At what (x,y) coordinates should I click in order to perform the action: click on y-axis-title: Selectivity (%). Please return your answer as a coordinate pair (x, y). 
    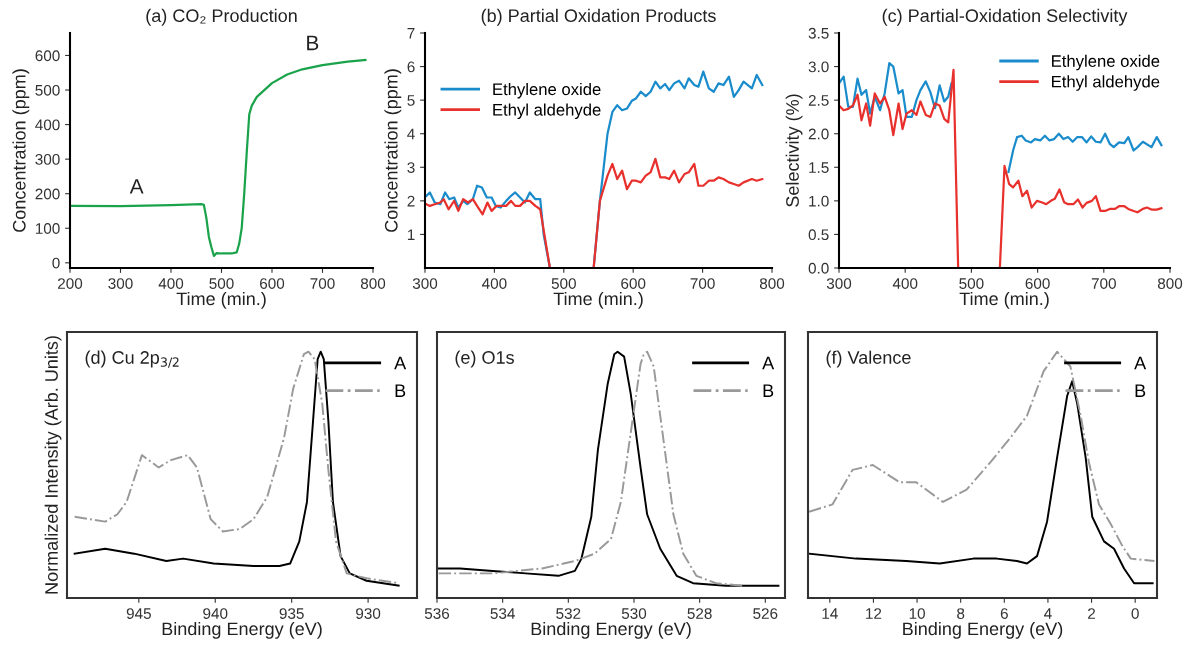
    Looking at the image, I should click on (794, 150).